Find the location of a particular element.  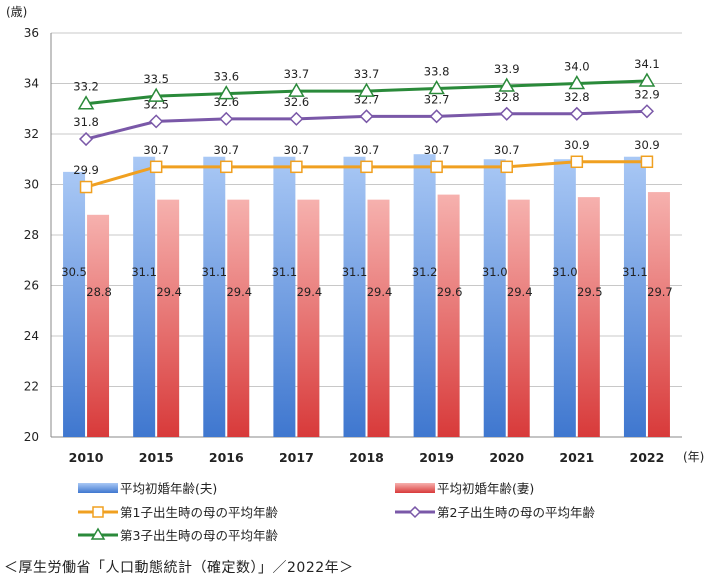

x-tick-label: 2018 is located at coordinates (366, 457).